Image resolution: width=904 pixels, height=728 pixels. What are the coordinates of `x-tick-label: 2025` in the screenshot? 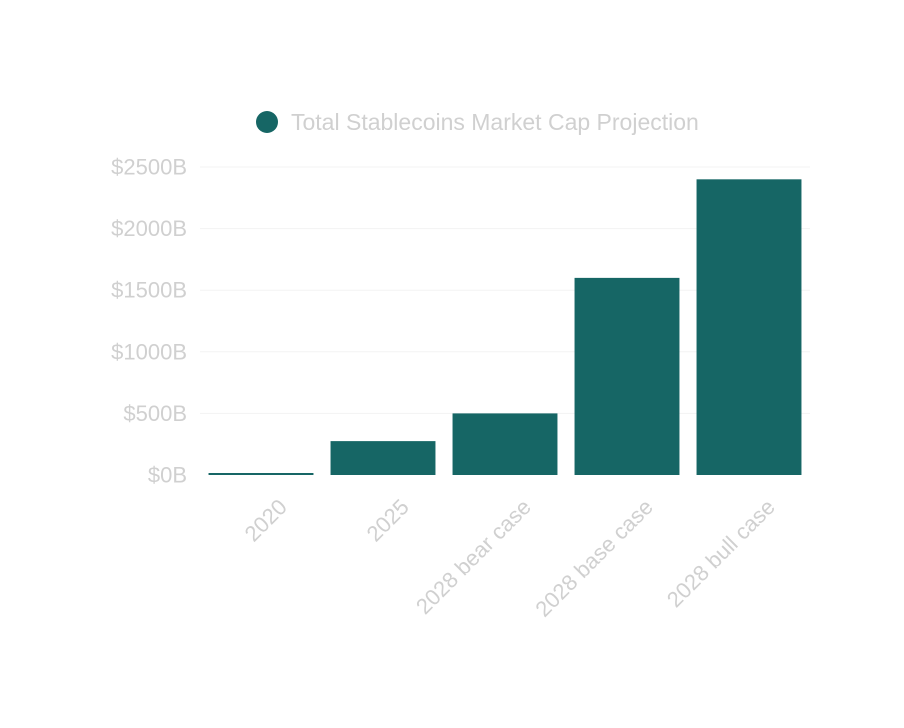 It's located at (388, 520).